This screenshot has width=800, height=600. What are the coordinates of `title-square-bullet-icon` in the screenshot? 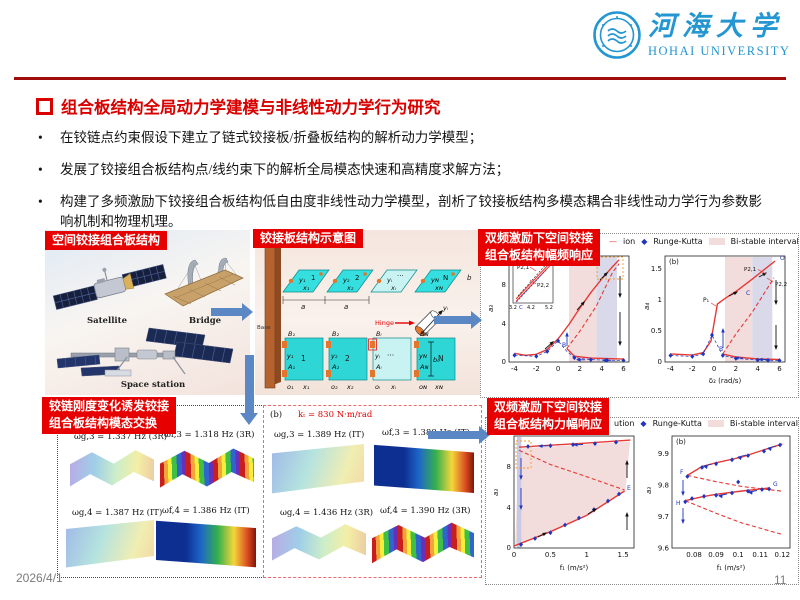 It's located at (44, 106).